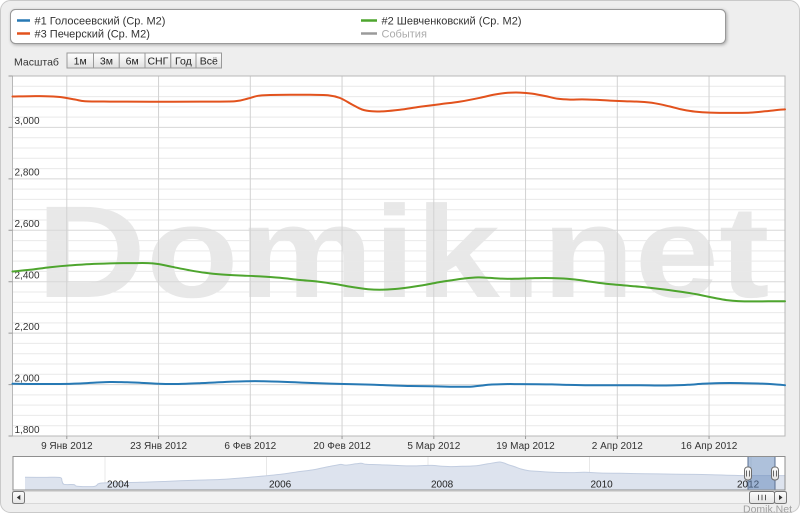 The height and width of the screenshot is (516, 800). I want to click on svg-text: Всё, so click(209, 61).